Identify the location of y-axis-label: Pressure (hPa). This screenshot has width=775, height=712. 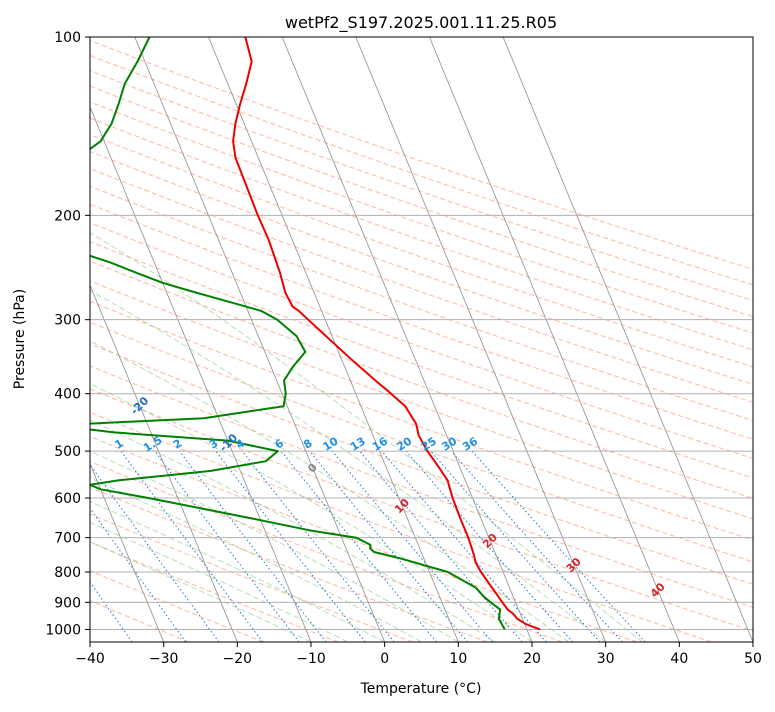
(20, 339).